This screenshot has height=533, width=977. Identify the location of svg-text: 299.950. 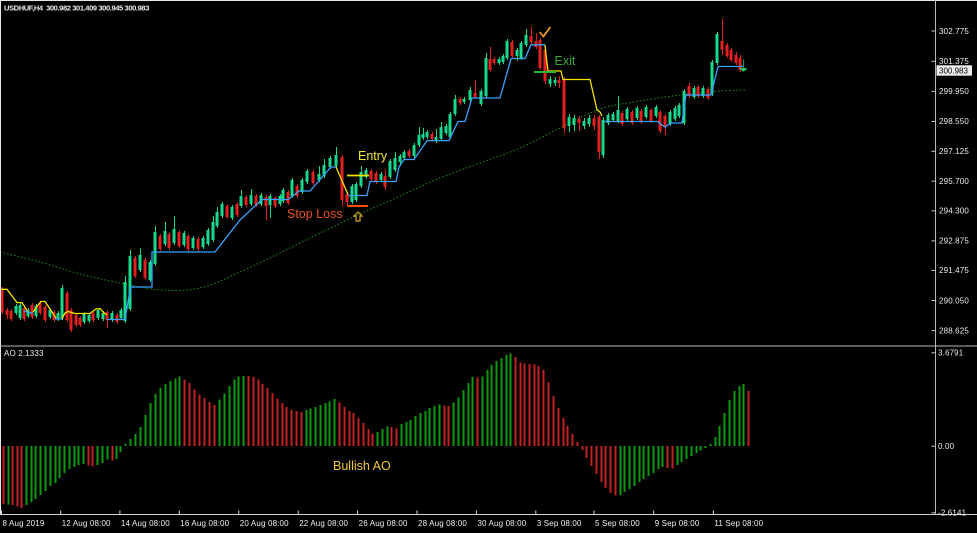
(954, 91).